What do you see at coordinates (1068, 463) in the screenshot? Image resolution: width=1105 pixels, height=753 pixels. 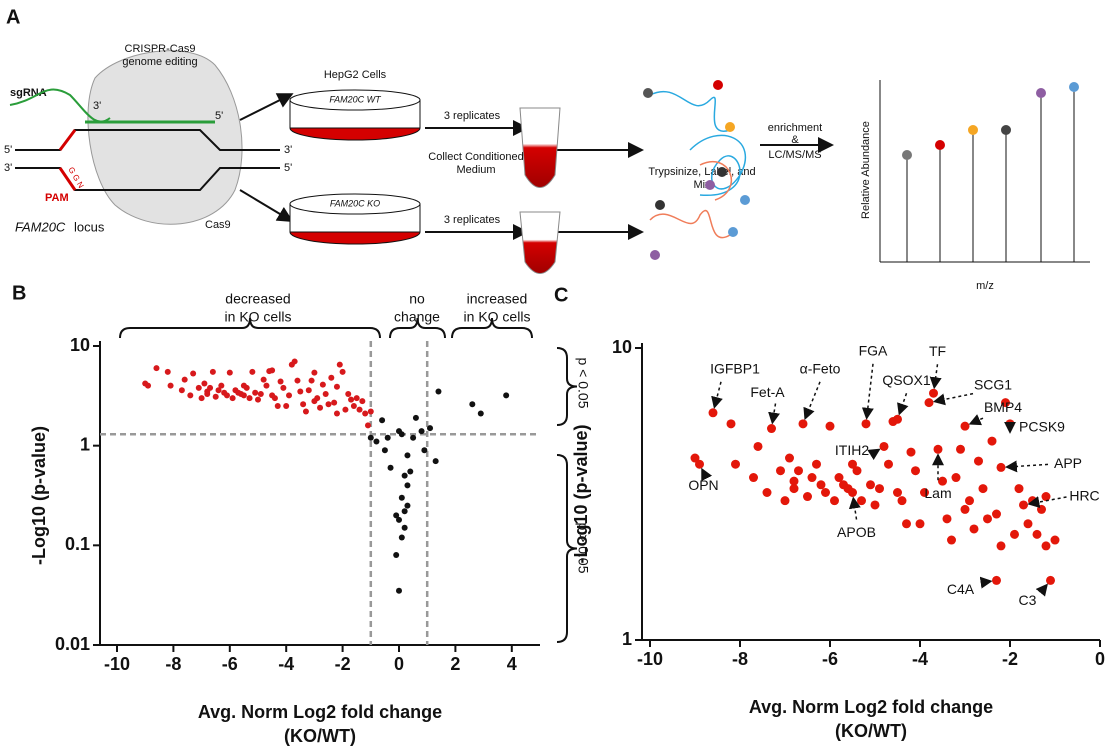 I see `annotation-label: APP` at bounding box center [1068, 463].